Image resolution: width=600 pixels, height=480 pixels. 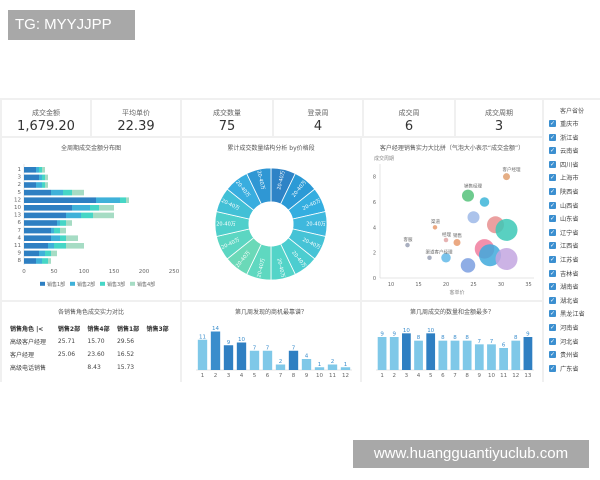 What do you see at coordinates (20, 185) in the screenshot?
I see `y-tick-label: 2` at bounding box center [20, 185].